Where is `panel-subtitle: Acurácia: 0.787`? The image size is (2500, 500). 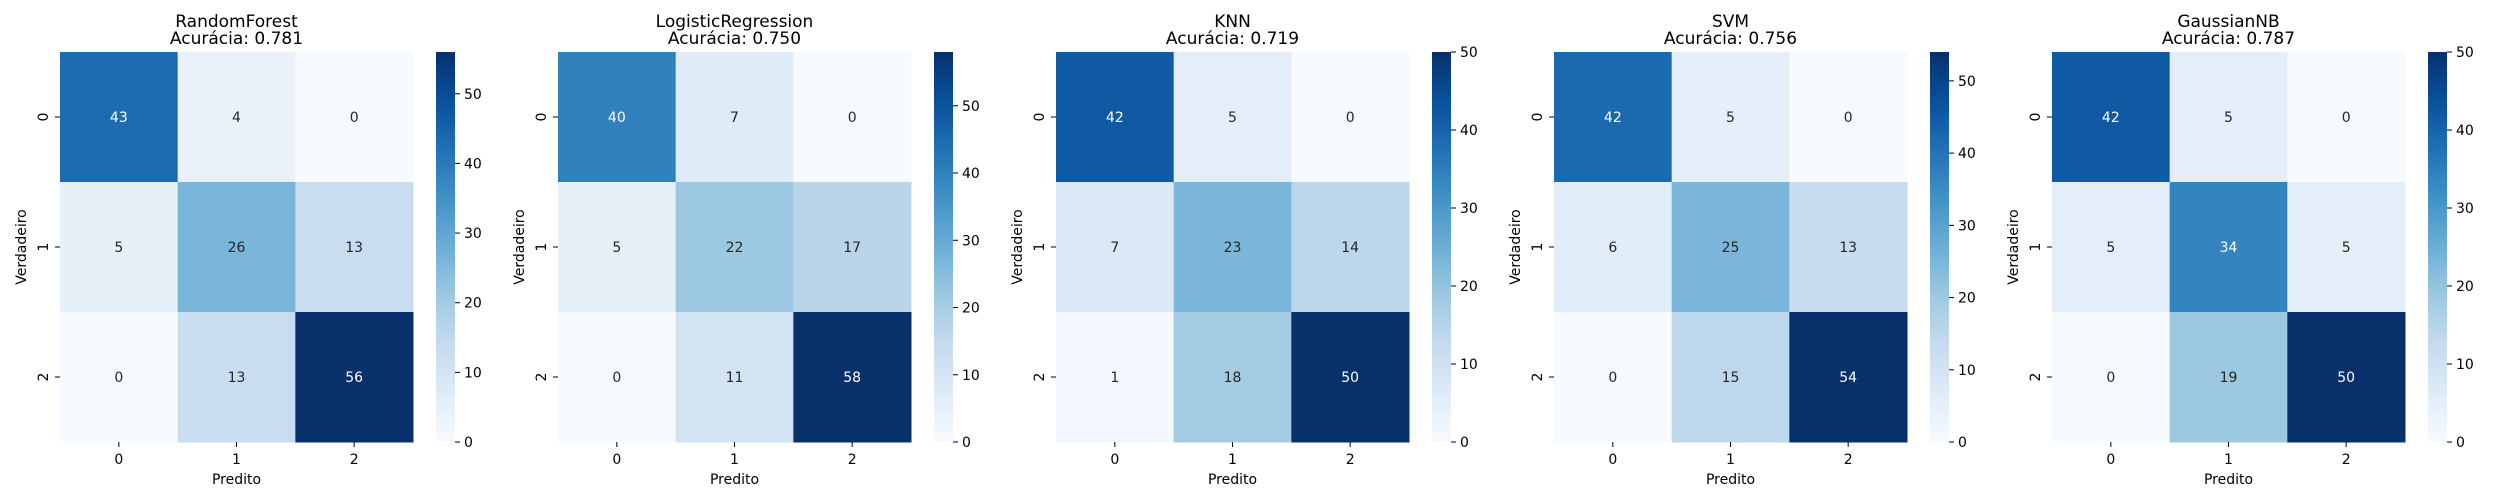 panel-subtitle: Acurácia: 0.787 is located at coordinates (2228, 39).